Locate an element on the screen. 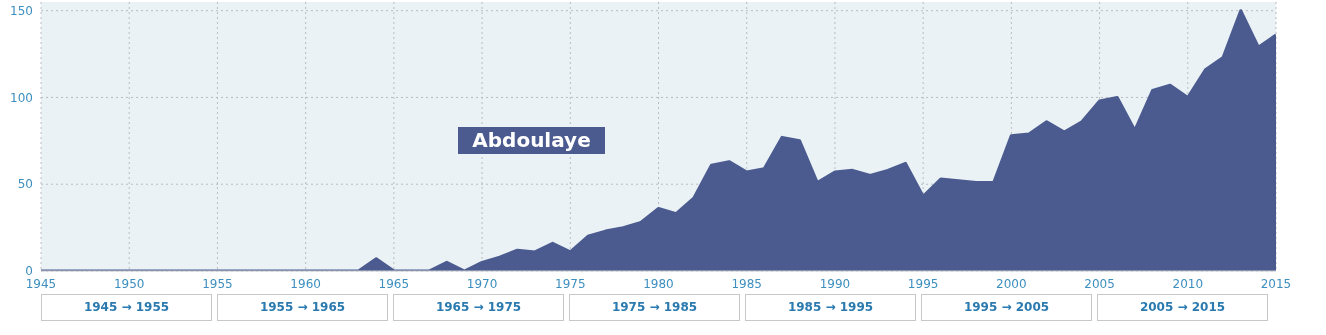 The image size is (1326, 335). range-button: 1965 → 1975 is located at coordinates (478, 307).